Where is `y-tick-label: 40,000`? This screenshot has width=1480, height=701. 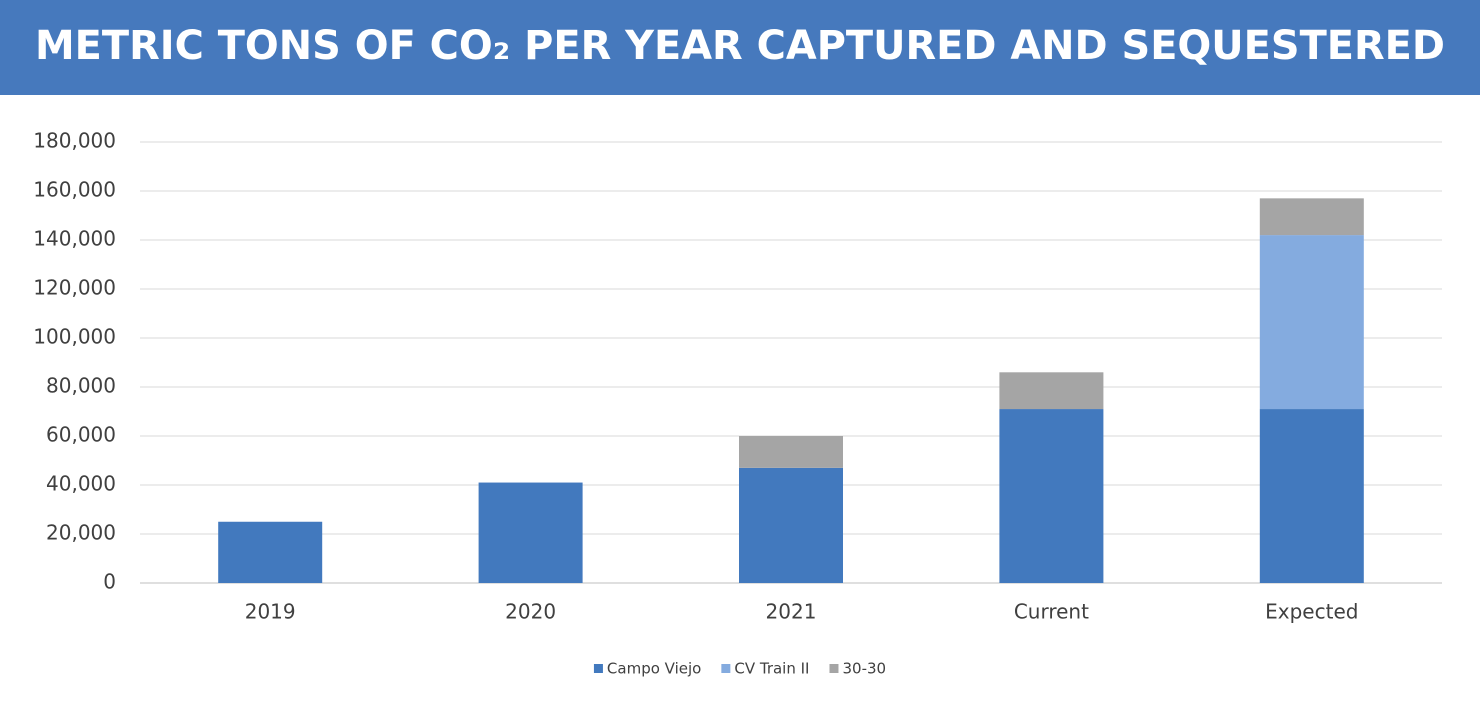
y-tick-label: 40,000 is located at coordinates (81, 484).